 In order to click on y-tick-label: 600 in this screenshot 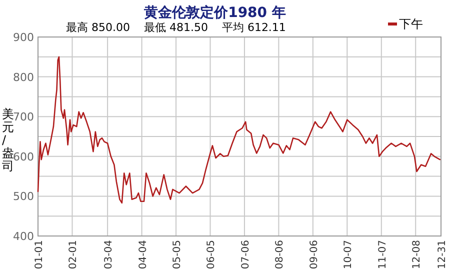, I will do `click(23, 157)`.